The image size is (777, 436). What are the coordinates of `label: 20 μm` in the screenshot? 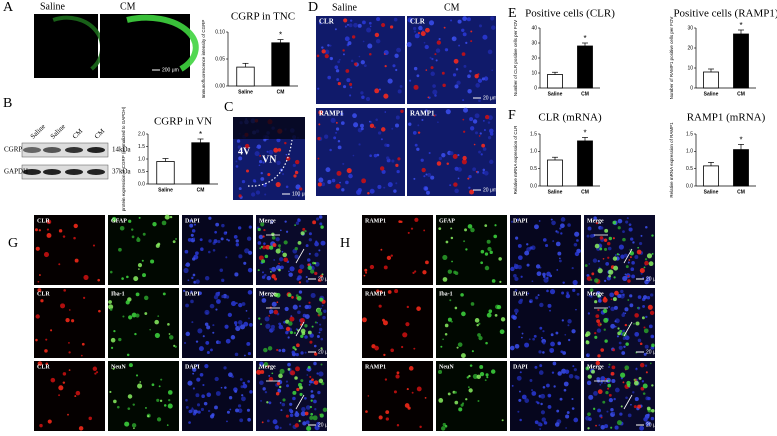 It's located at (325, 352).